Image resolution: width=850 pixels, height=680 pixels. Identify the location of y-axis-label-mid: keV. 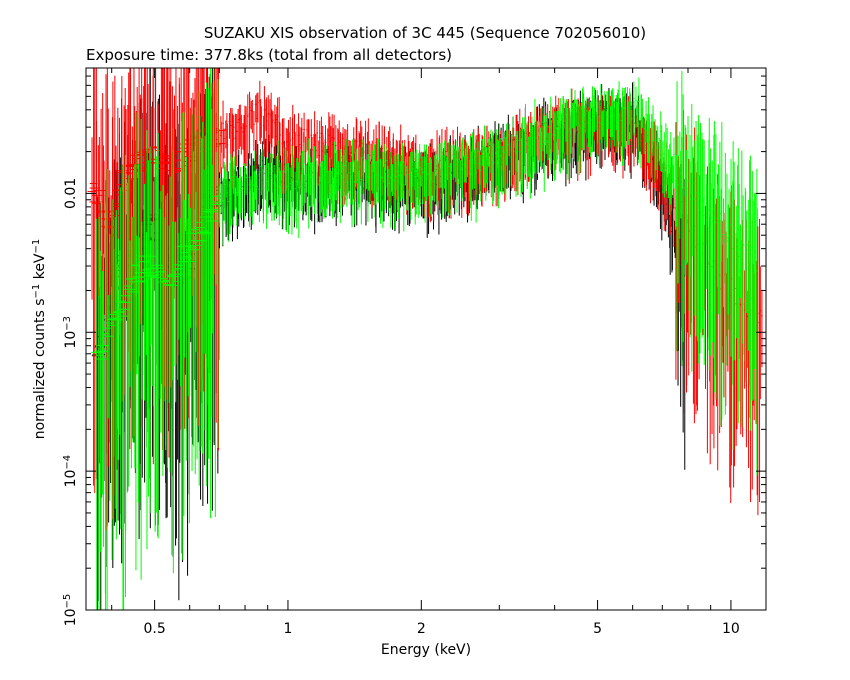
(40, 268).